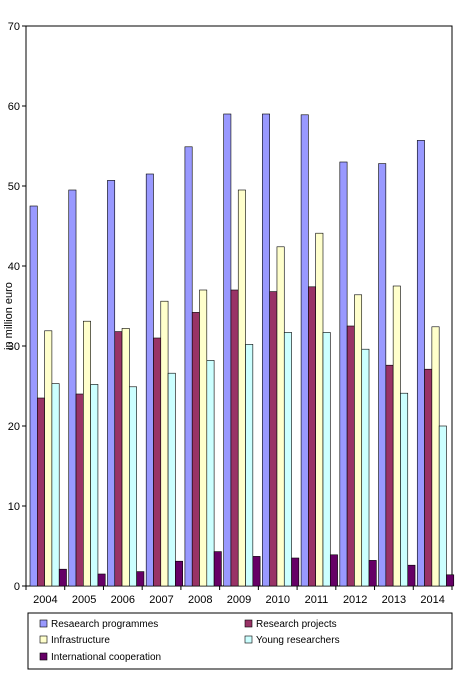 The height and width of the screenshot is (700, 456). I want to click on y-axis-label: in million euro, so click(9, 316).